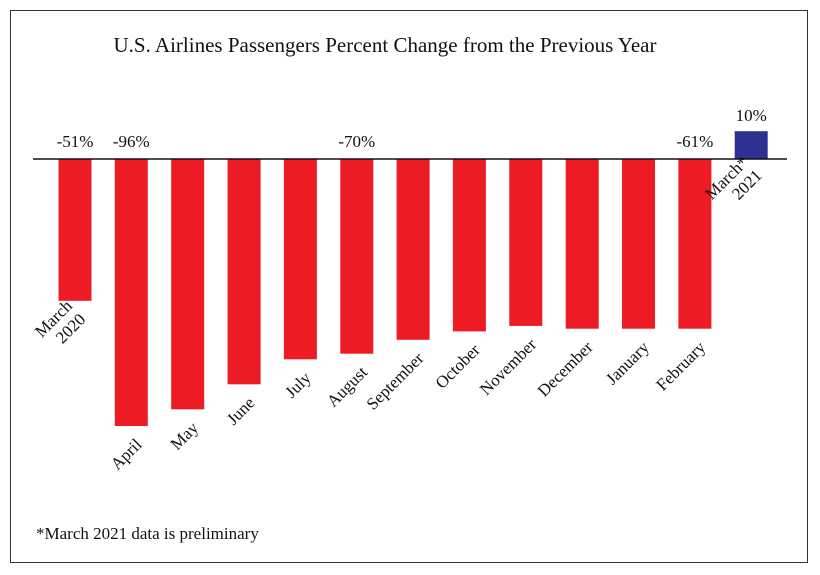 This screenshot has height=575, width=820. I want to click on category-label-line: June, so click(240, 410).